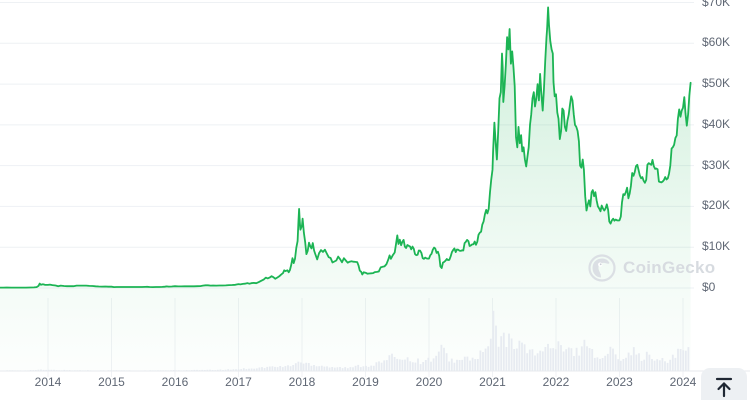 Image resolution: width=750 pixels, height=400 pixels. Describe the element at coordinates (48, 382) in the screenshot. I see `x-axis-tick-label: 2014` at that location.